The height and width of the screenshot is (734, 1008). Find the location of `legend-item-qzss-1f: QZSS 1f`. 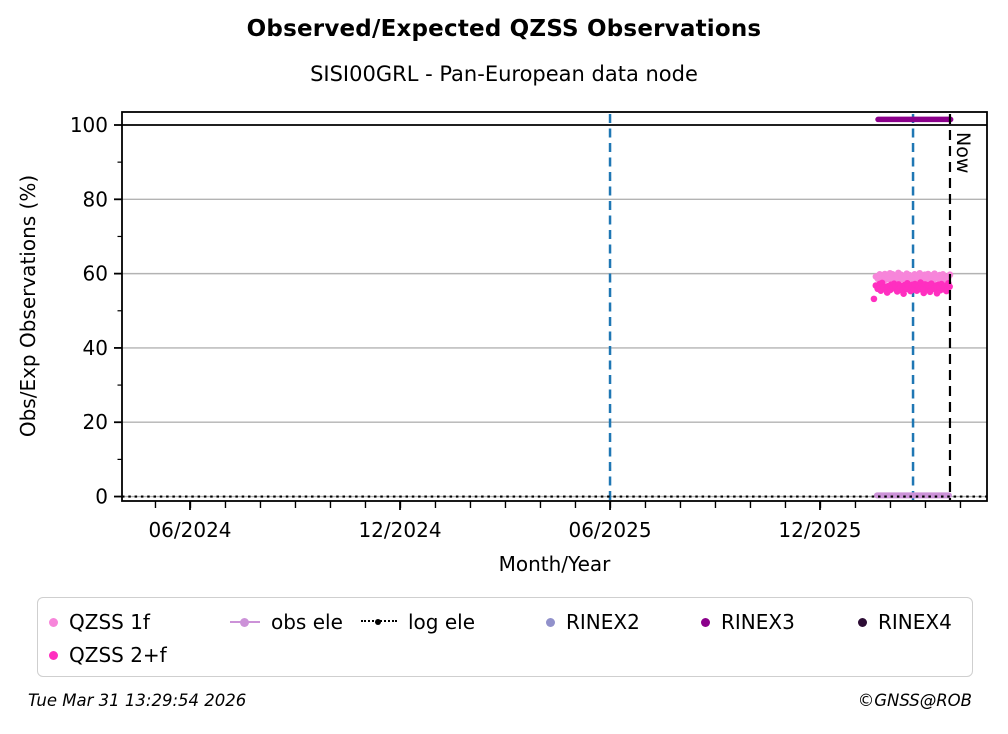

legend-item-qzss-1f: QZSS 1f is located at coordinates (99, 622).